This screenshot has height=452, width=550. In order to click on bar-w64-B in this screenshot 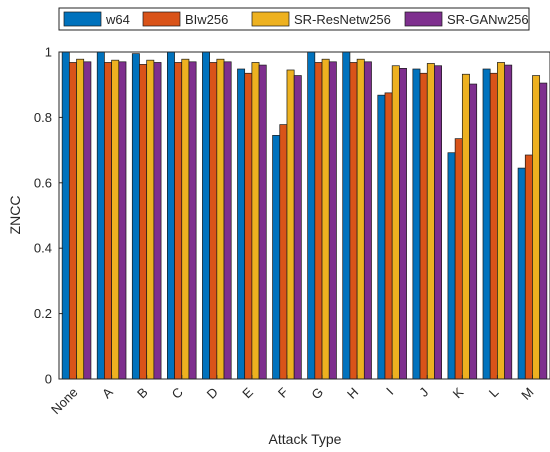, I will do `click(135, 216)`.